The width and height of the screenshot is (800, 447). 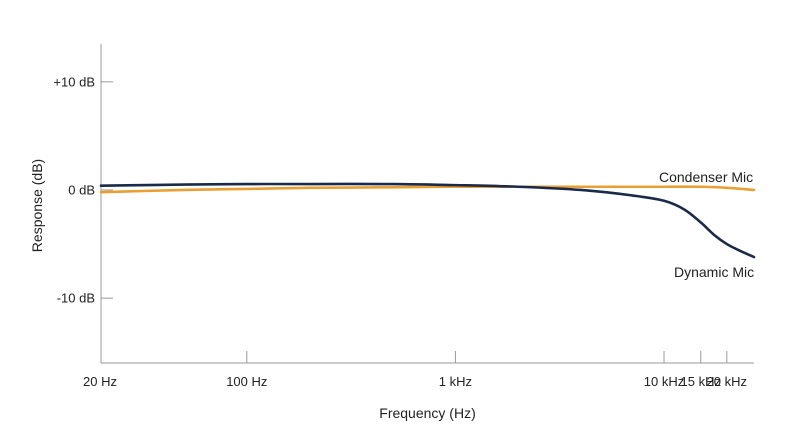 What do you see at coordinates (100, 381) in the screenshot?
I see `x-tick-label: 20 Hz` at bounding box center [100, 381].